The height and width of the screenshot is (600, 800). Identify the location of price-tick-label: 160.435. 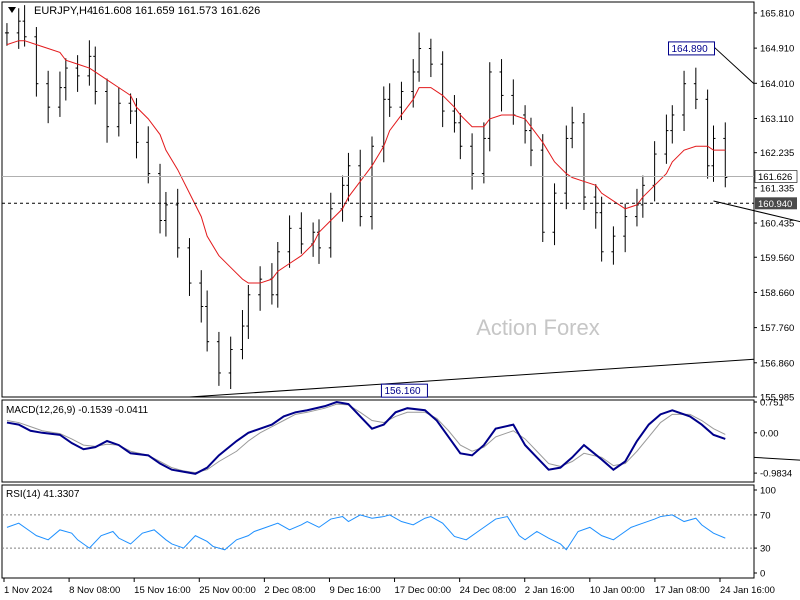
(777, 224).